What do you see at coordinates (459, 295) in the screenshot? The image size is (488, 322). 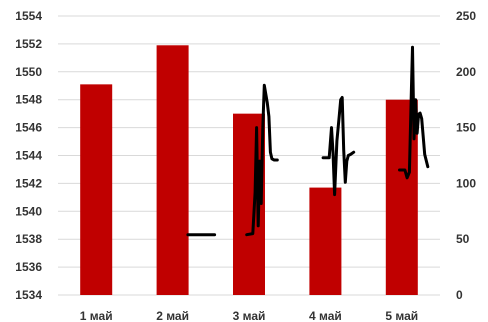 I see `y2-tick-label: 0` at bounding box center [459, 295].